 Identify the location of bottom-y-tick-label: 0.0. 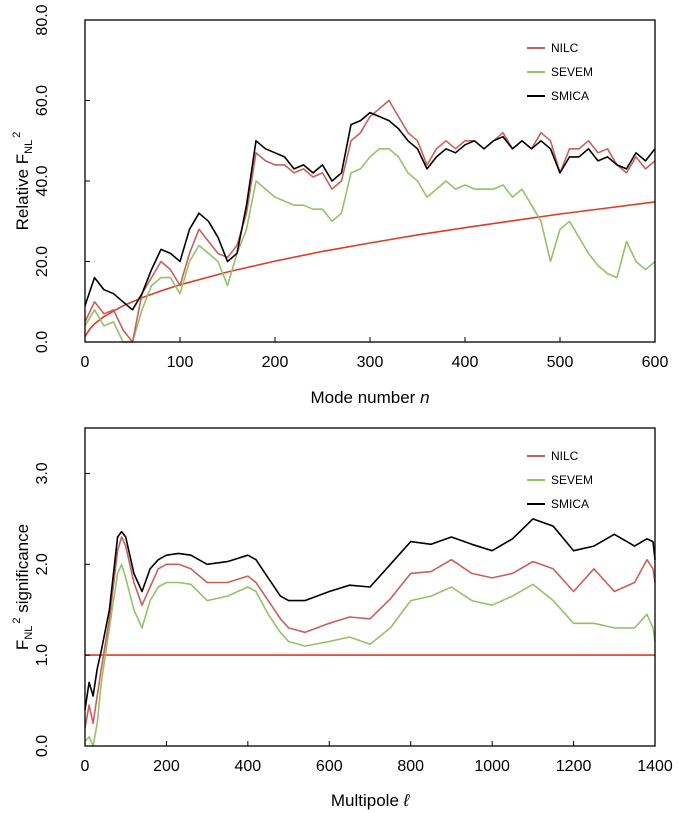
(42, 746).